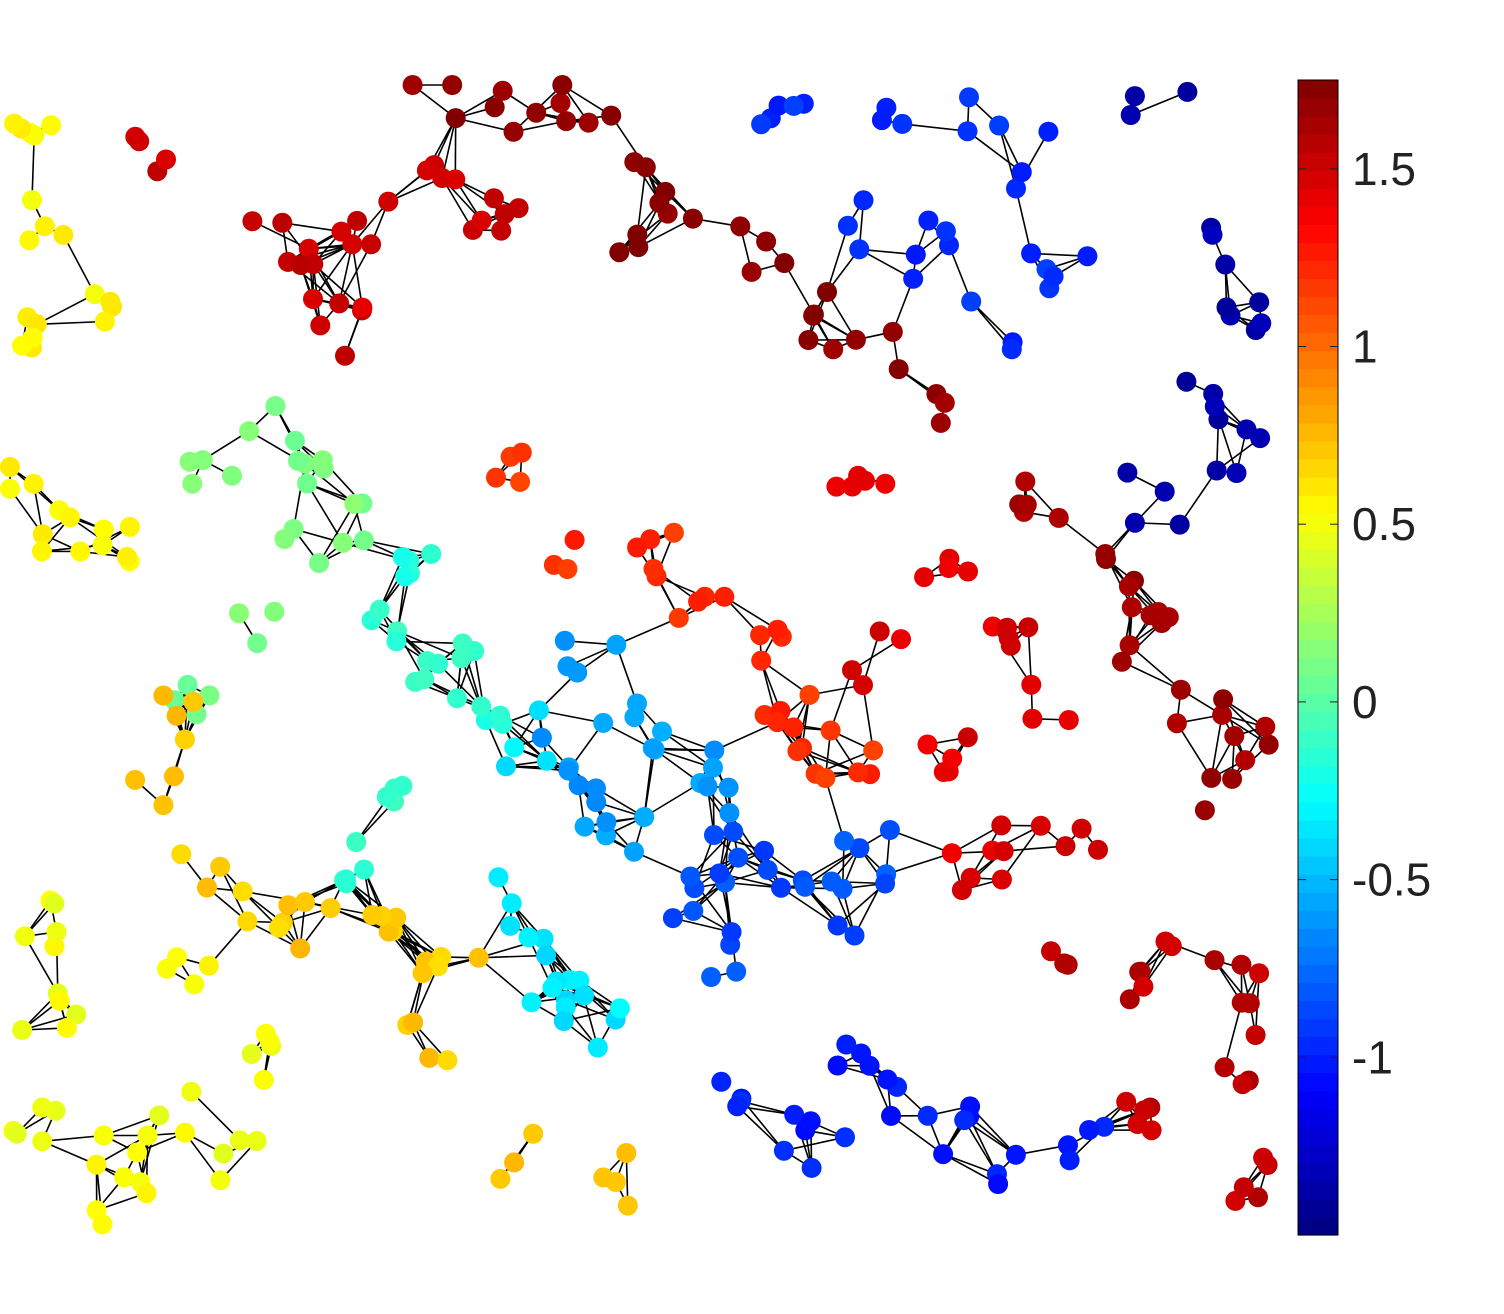 The height and width of the screenshot is (1314, 1504). I want to click on colorbar-frame, so click(1318, 657).